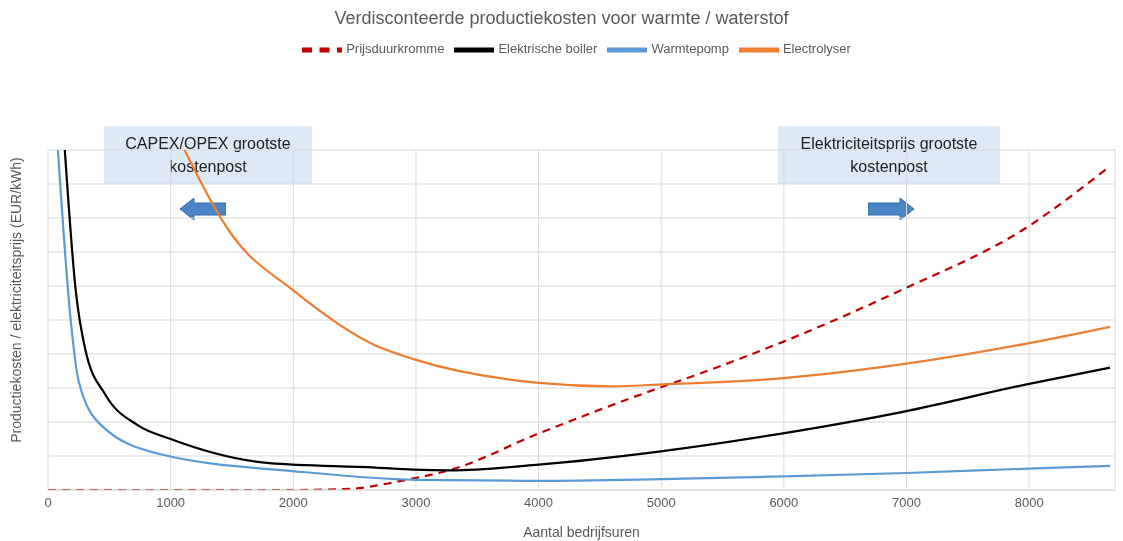  What do you see at coordinates (906, 503) in the screenshot?
I see `x-tick-label: 7000` at bounding box center [906, 503].